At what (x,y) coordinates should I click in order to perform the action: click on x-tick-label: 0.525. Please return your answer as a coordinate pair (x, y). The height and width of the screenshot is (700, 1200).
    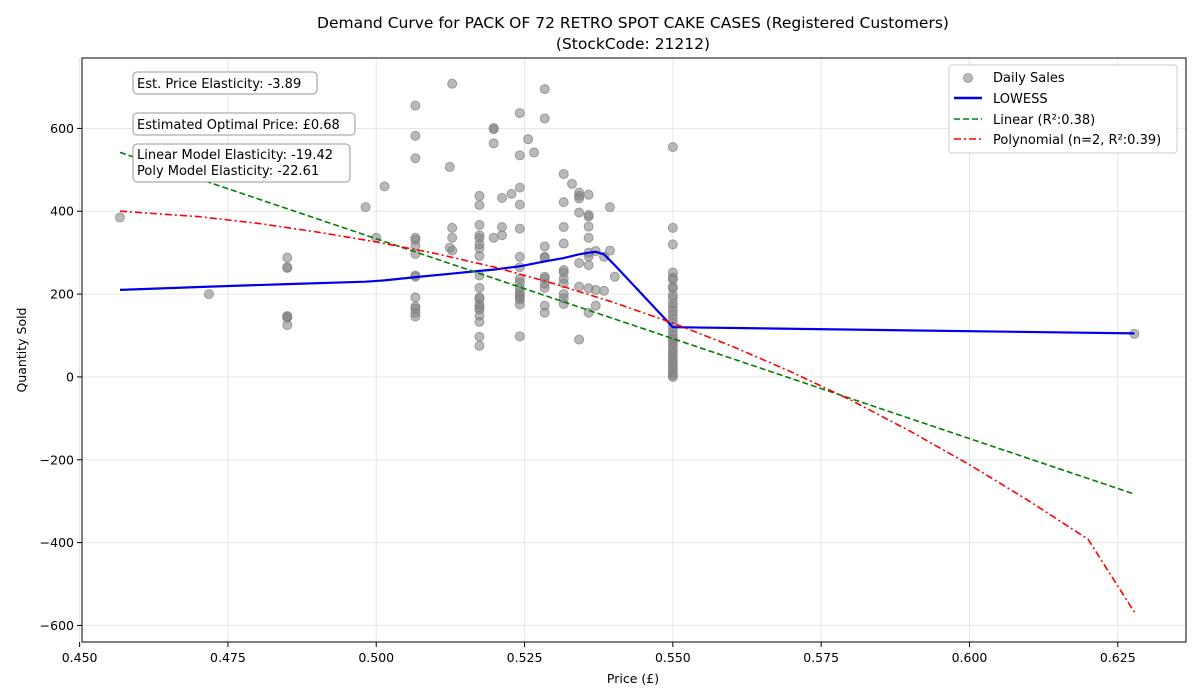
    Looking at the image, I should click on (525, 657).